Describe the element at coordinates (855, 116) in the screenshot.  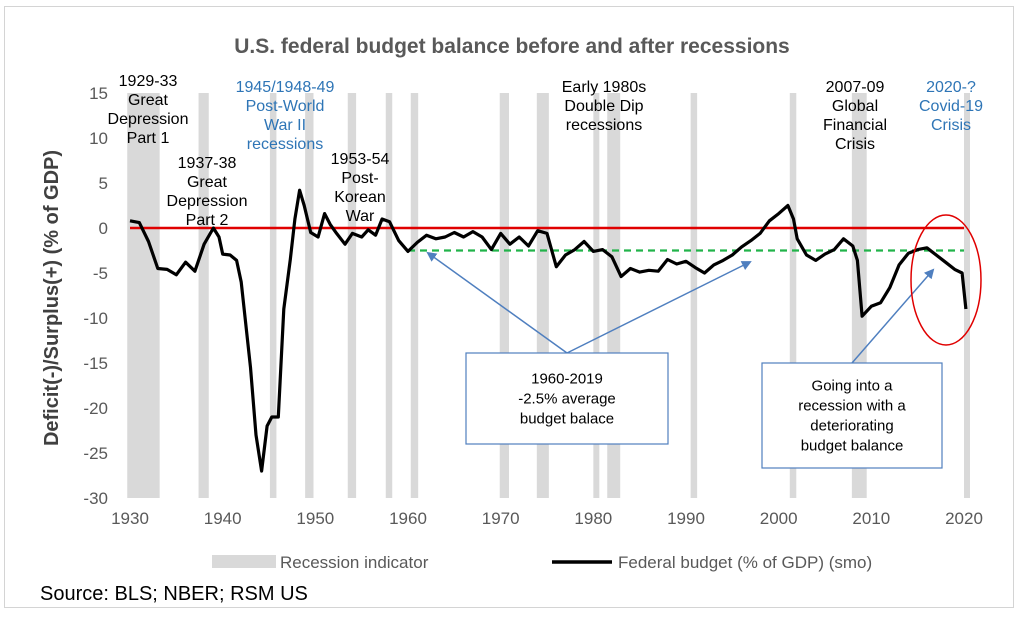
I see `recession-annotation: 2007-09 Global Financial Crisis` at that location.